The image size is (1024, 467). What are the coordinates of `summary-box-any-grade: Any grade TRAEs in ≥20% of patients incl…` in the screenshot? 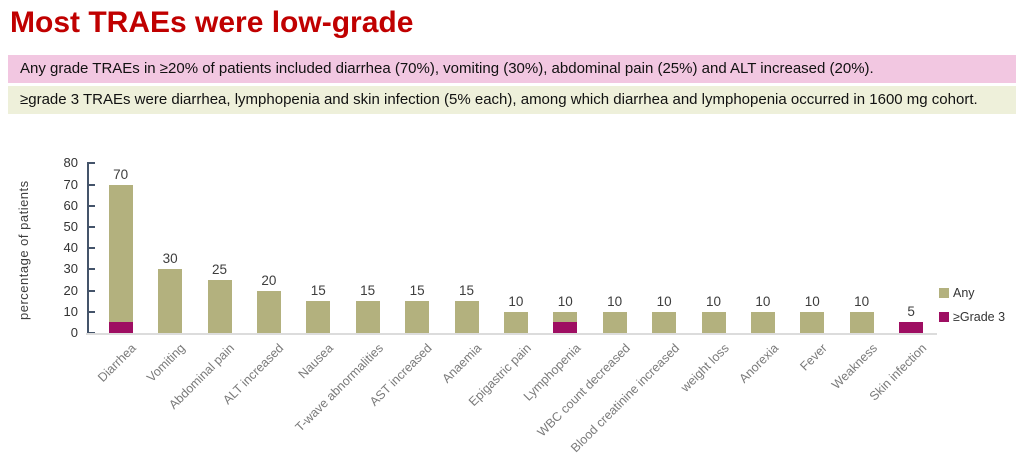 It's located at (512, 69).